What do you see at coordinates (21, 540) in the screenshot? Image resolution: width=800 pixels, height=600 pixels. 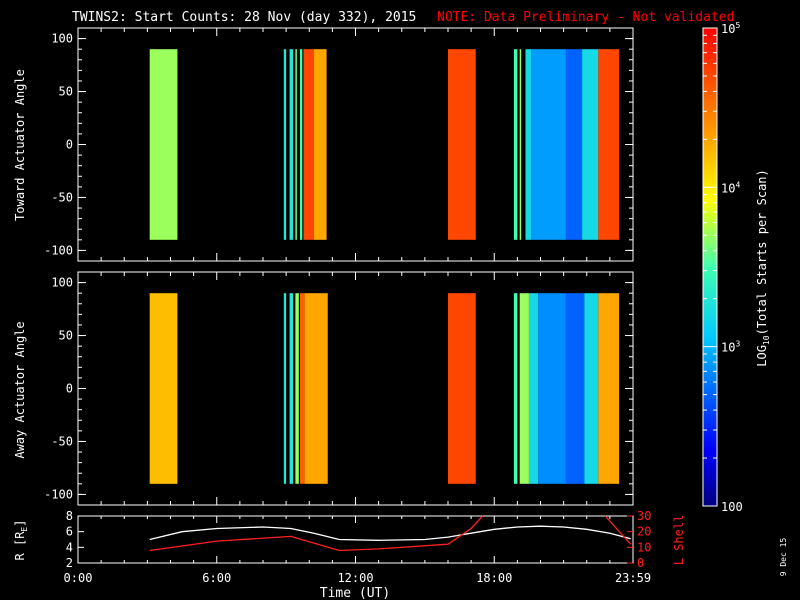 I see `r-axis-label: R [RE]` at bounding box center [21, 540].